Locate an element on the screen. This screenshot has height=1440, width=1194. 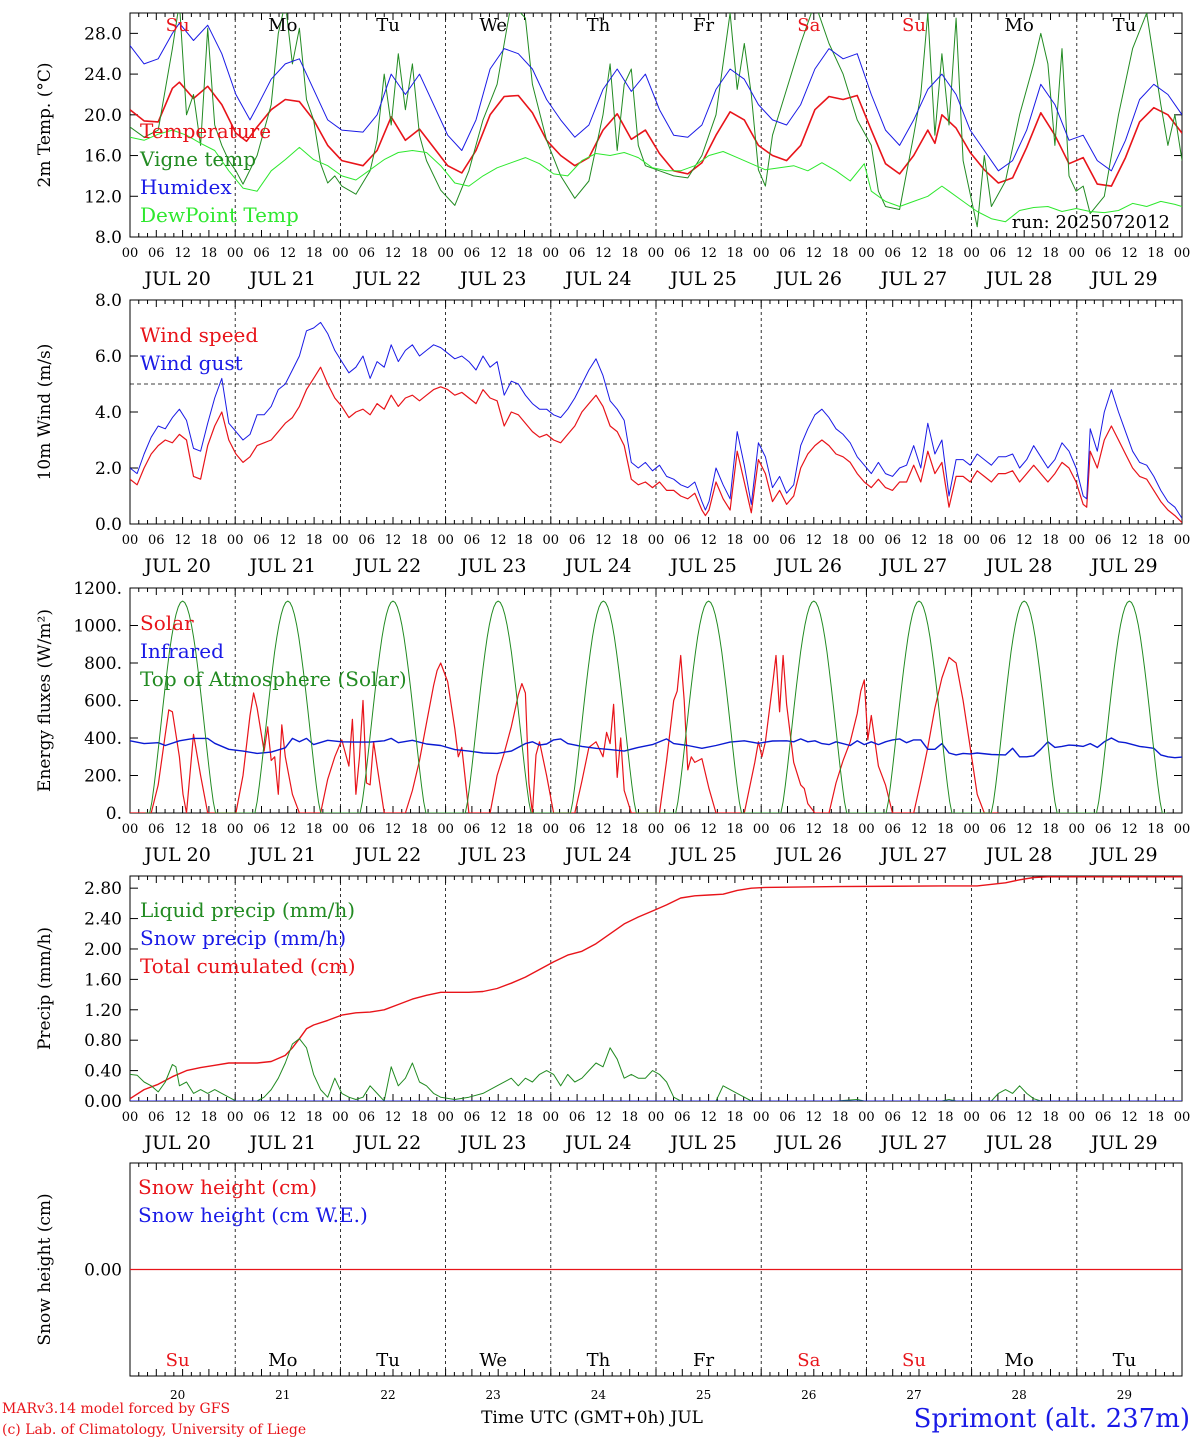
date-label: JUL 25 is located at coordinates (702, 279).